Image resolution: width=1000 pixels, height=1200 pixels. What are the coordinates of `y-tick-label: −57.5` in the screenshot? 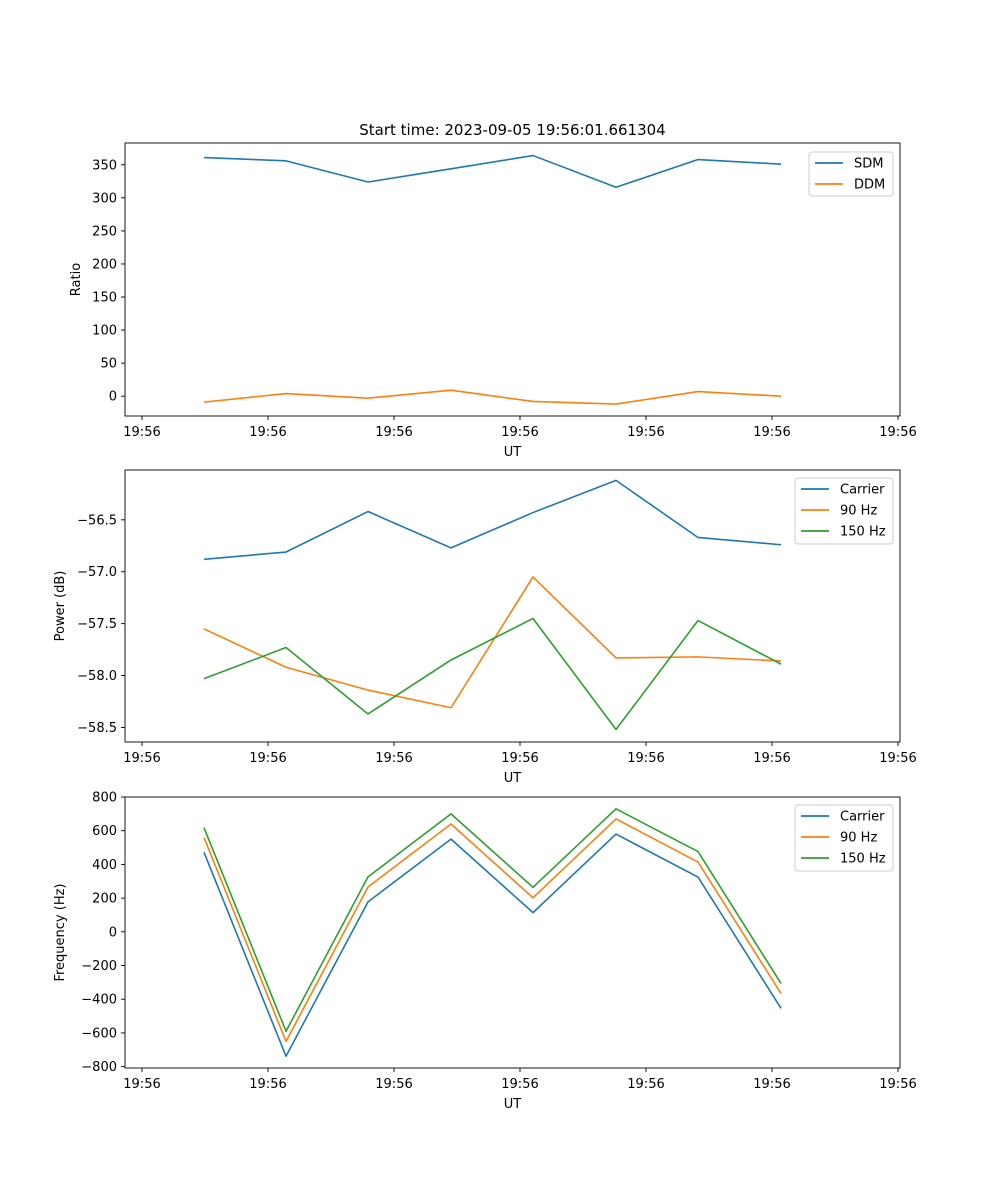 It's located at (97, 624).